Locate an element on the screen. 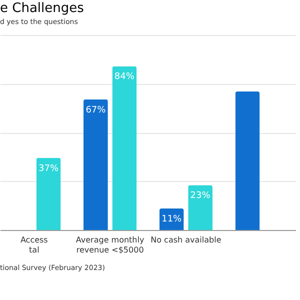  chart-title: e Challenges is located at coordinates (42, 8).